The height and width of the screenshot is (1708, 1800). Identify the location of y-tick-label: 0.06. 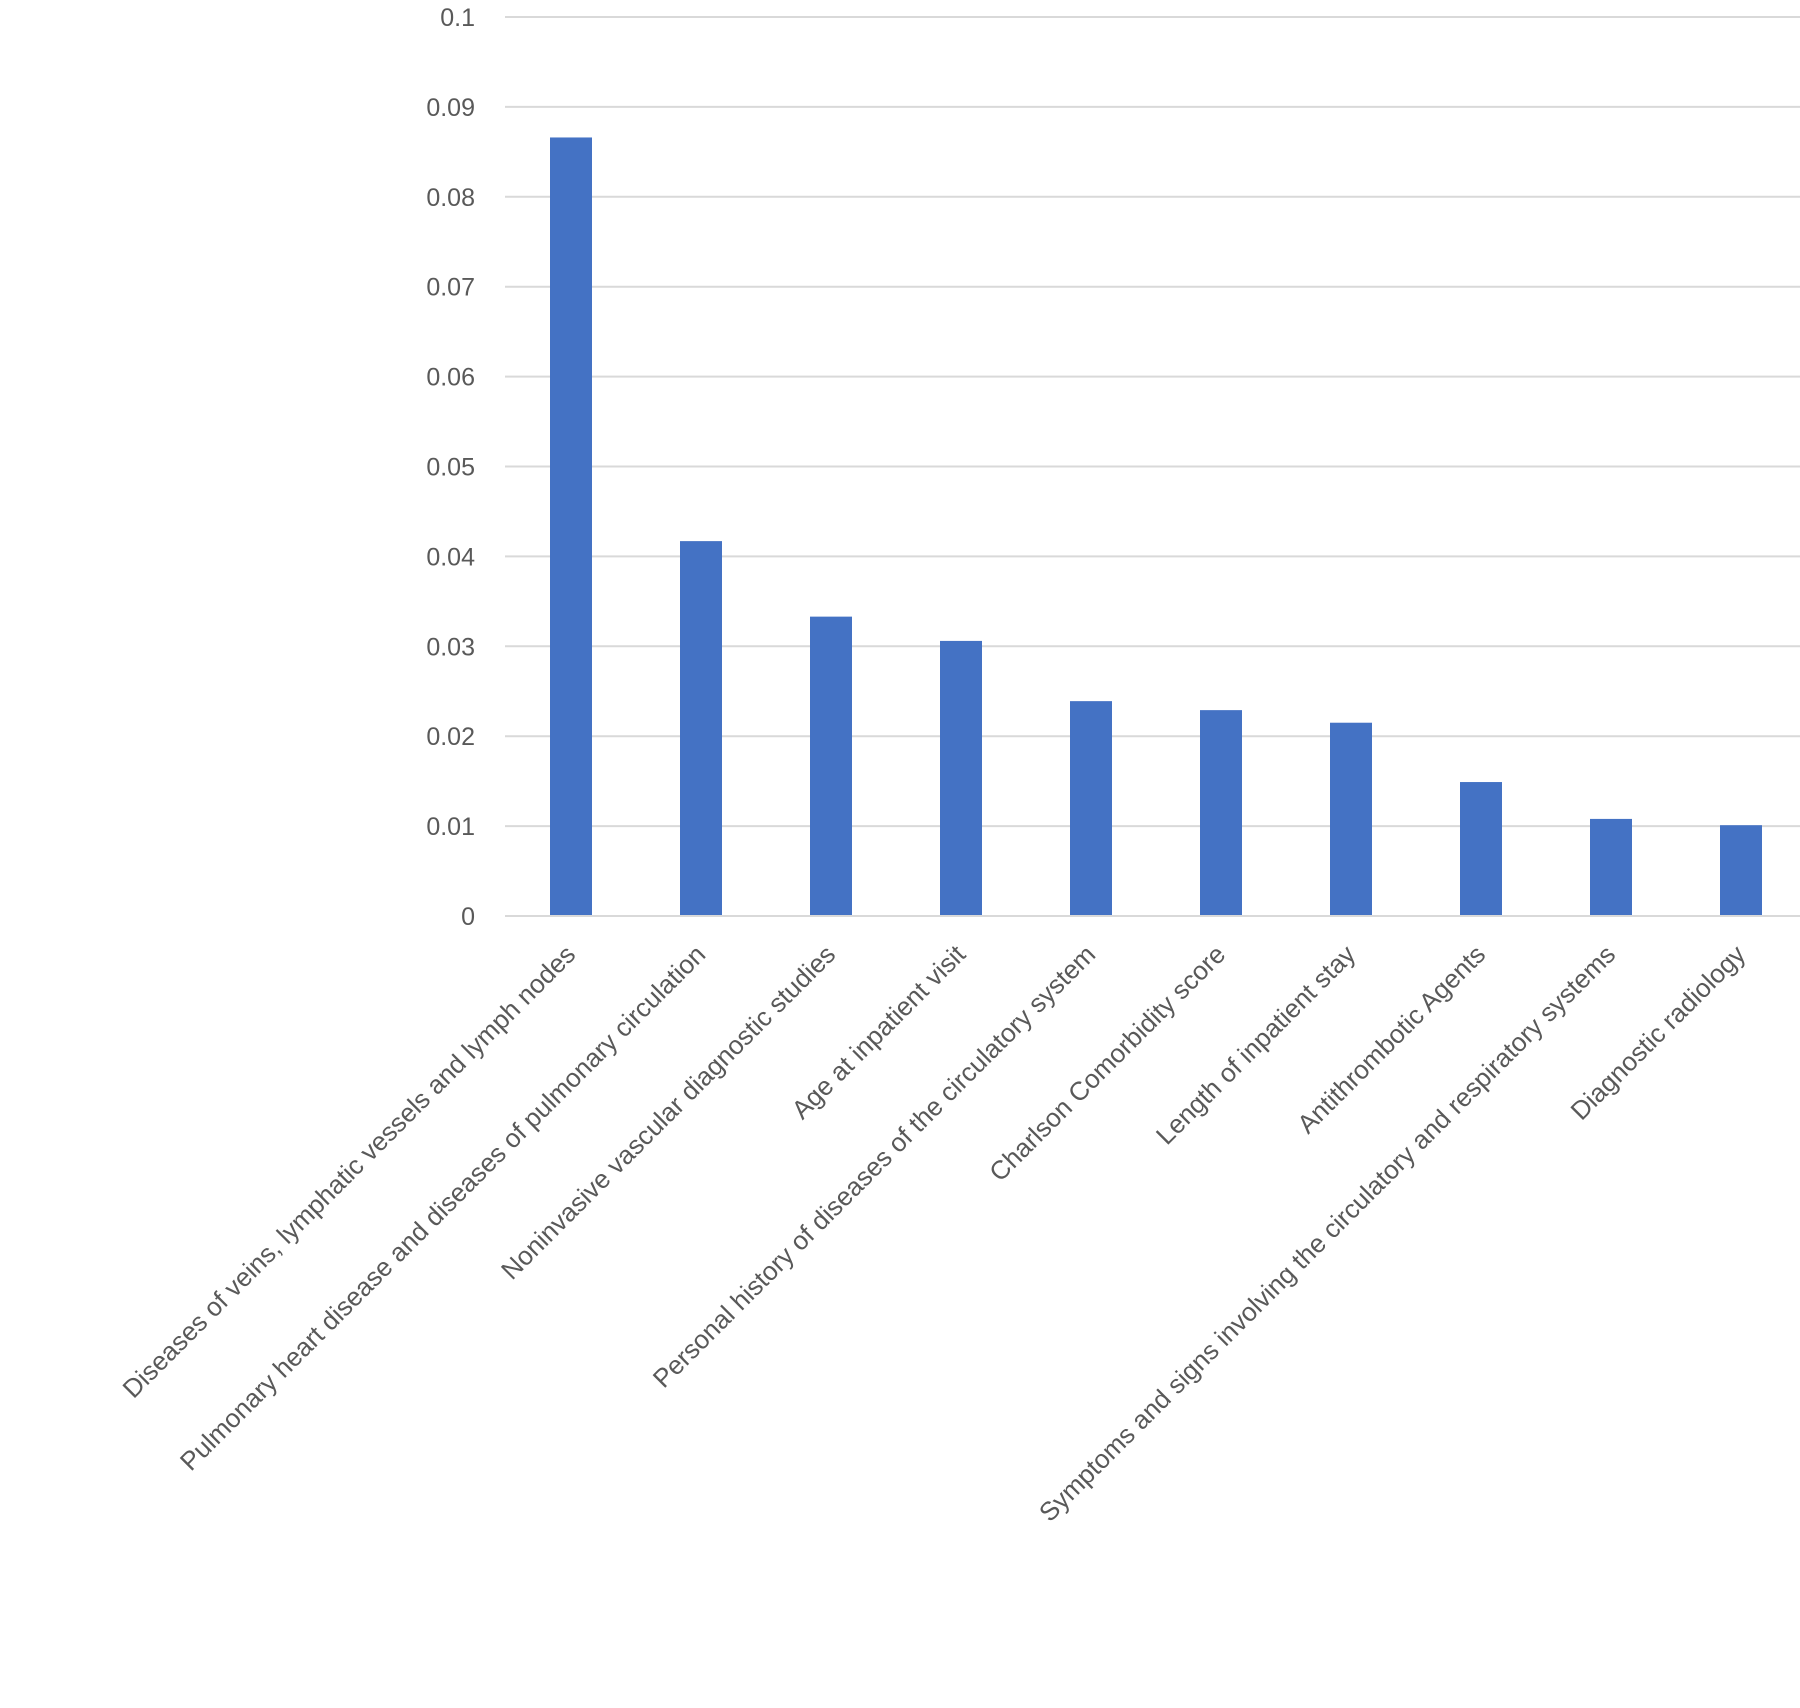
(450, 378).